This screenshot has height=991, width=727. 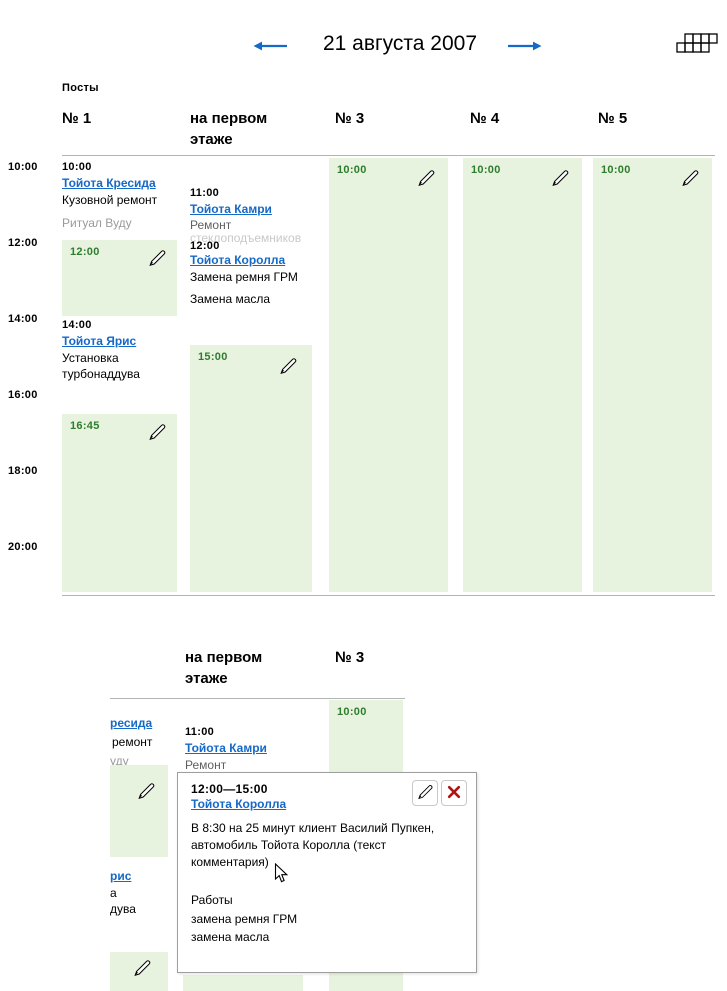 What do you see at coordinates (23, 243) in the screenshot?
I see `time-label: 12:00` at bounding box center [23, 243].